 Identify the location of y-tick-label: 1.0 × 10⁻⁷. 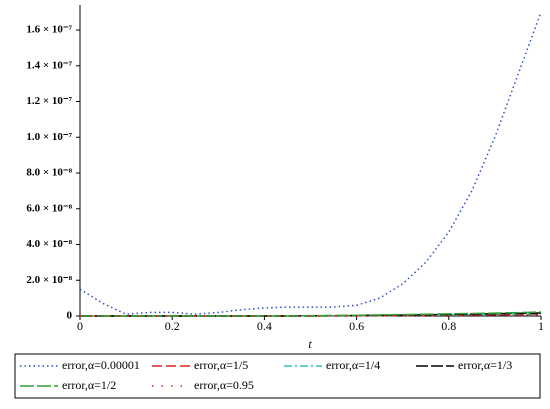
(49, 137).